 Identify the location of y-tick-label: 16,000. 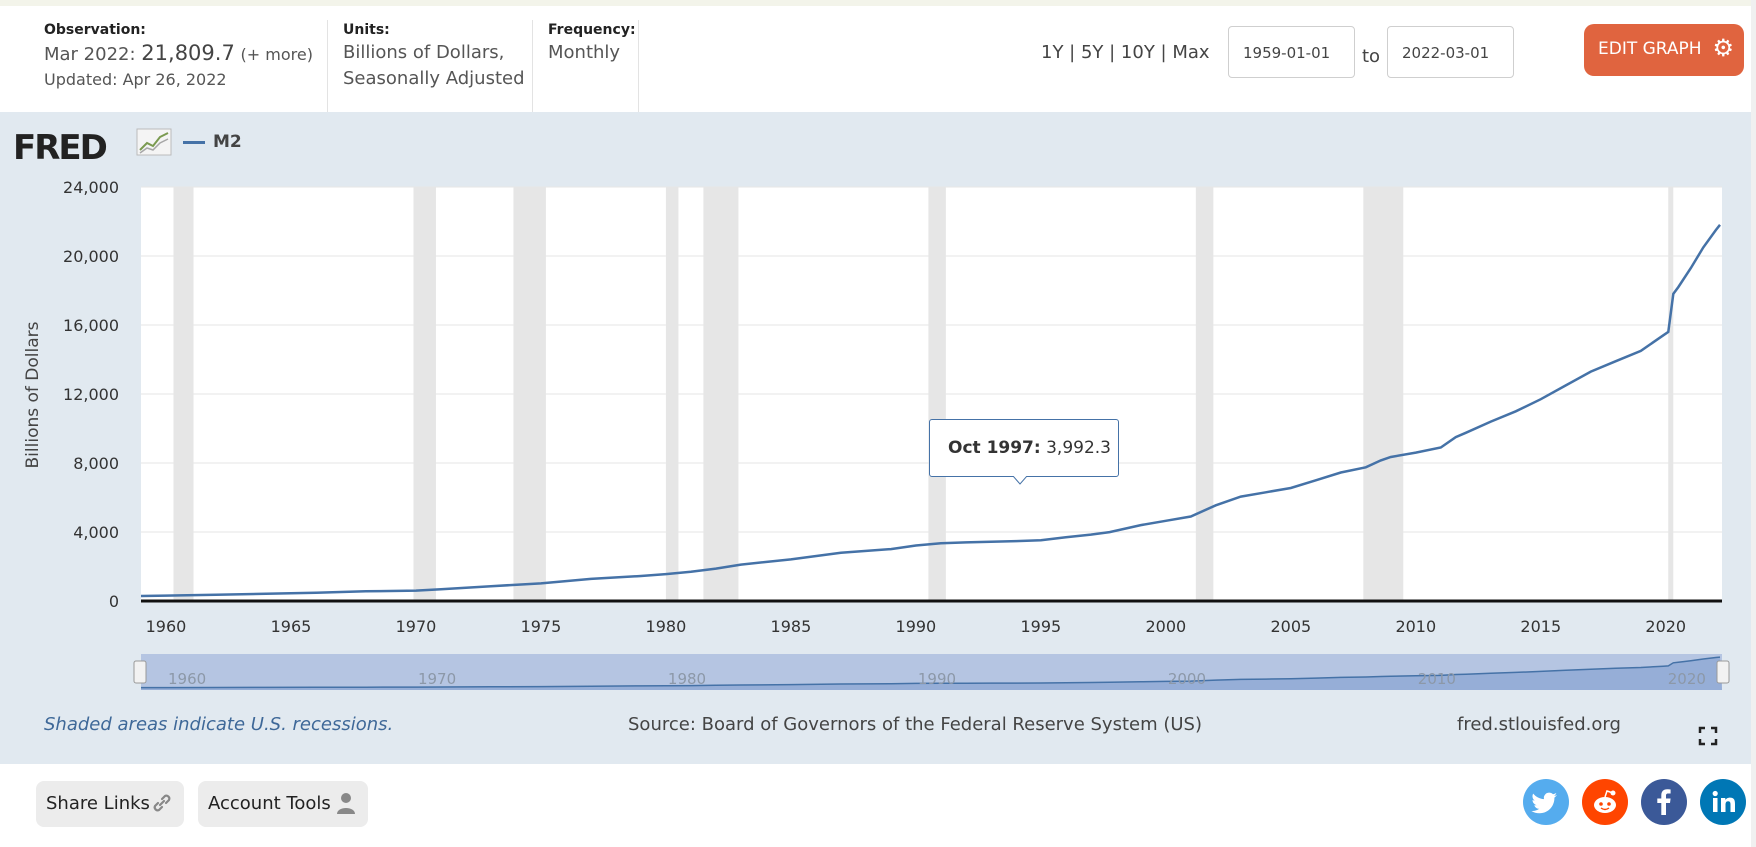
(91, 325).